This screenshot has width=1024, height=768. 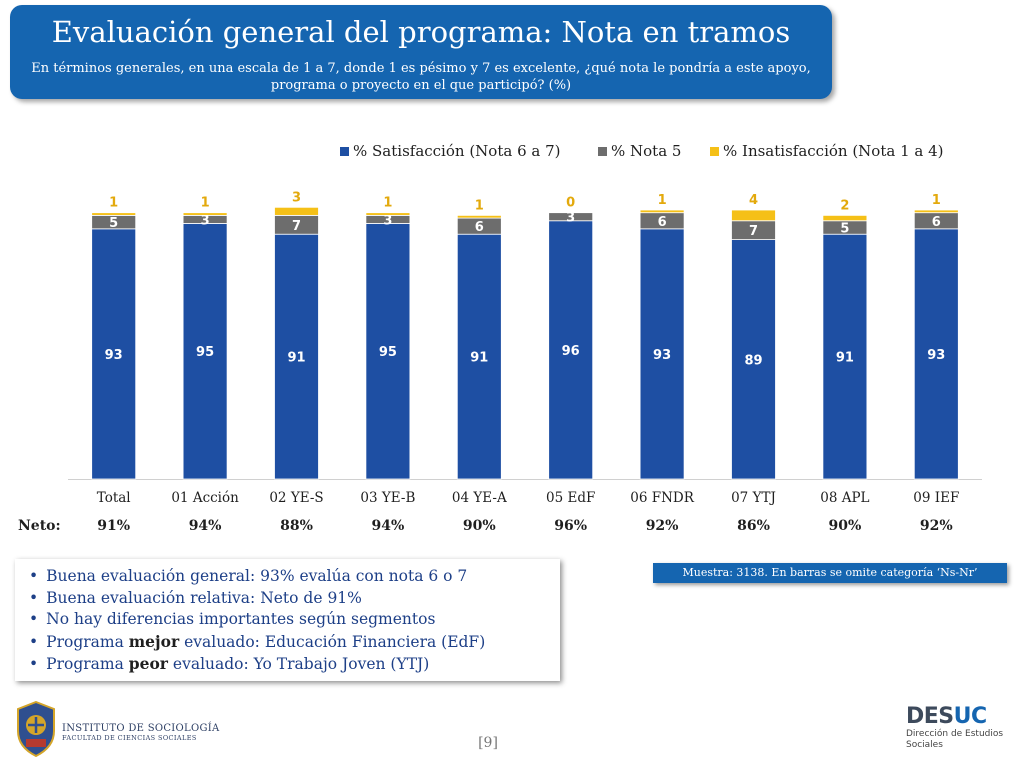 I want to click on neto-value: 96%, so click(x=571, y=526).